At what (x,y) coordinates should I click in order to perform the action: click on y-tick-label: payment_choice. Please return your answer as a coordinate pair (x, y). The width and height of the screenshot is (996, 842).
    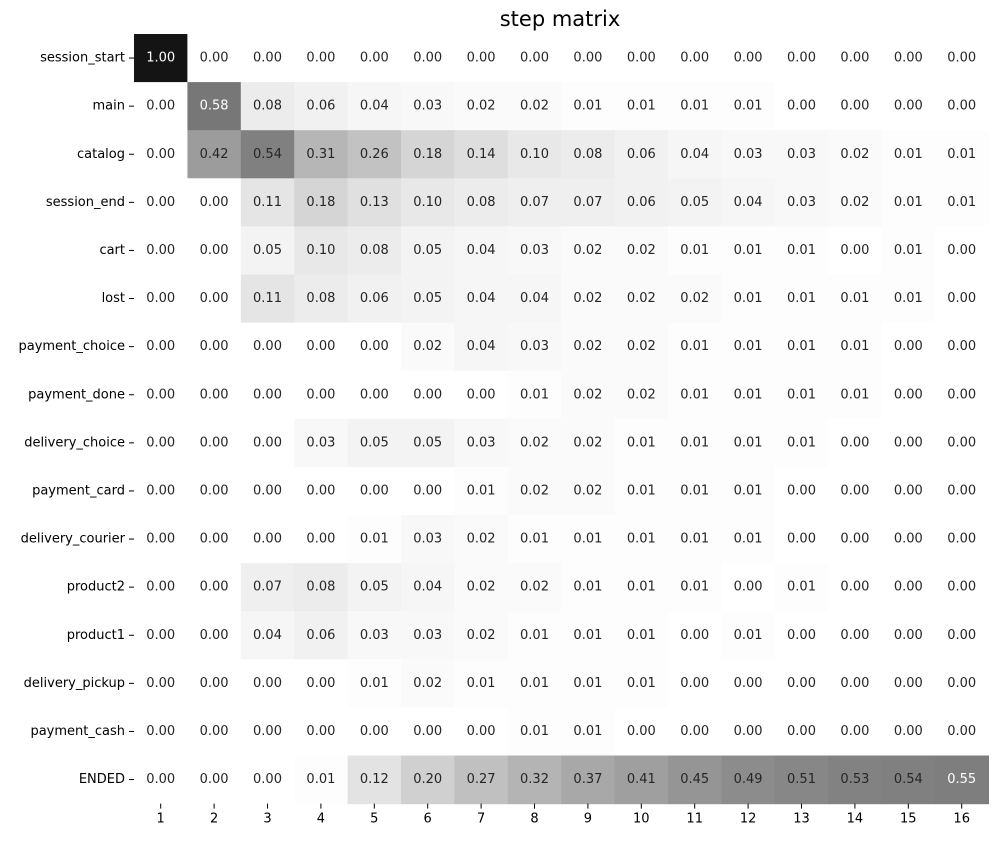
    Looking at the image, I should click on (71, 346).